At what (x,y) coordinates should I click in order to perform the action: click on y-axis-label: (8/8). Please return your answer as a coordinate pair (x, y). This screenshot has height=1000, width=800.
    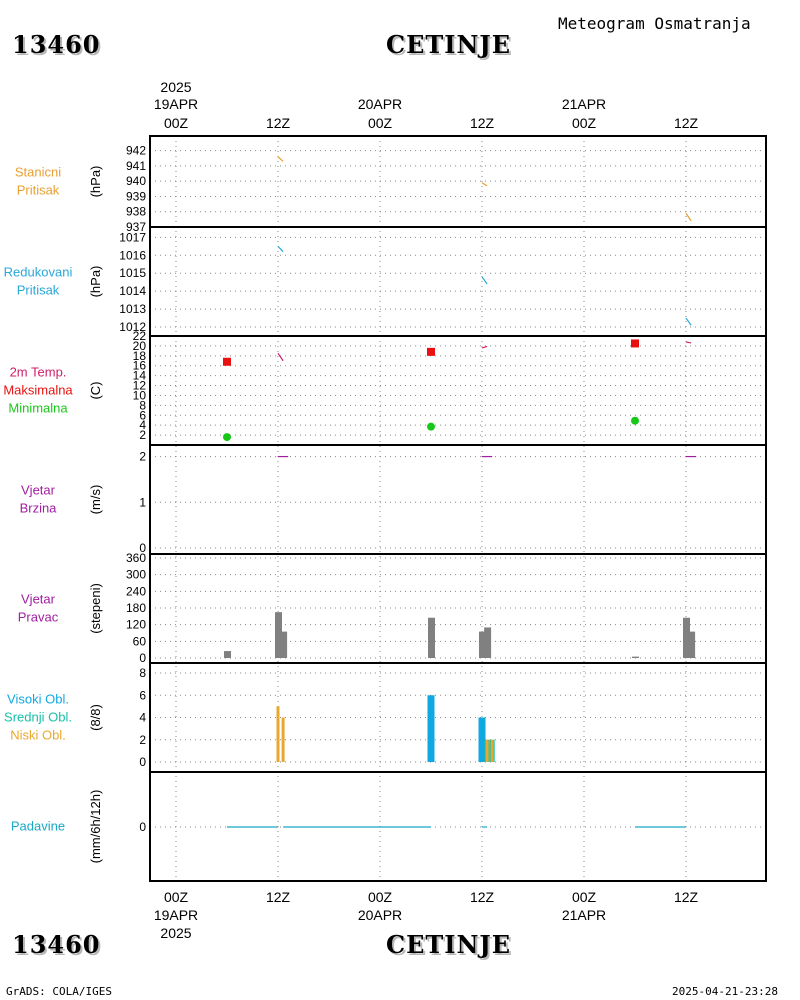
    Looking at the image, I should click on (95, 717).